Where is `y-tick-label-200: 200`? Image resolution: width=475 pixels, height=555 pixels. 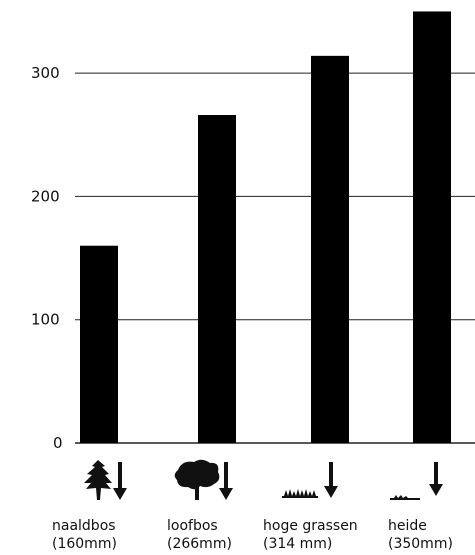
y-tick-label-200: 200 is located at coordinates (45, 196).